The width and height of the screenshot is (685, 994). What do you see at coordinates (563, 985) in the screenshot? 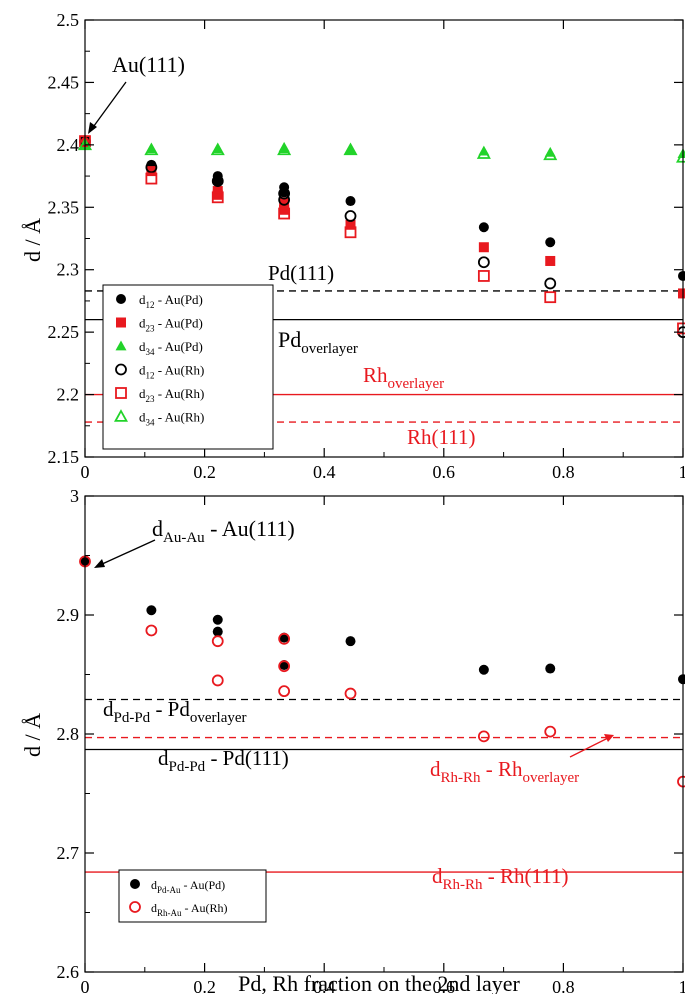
I see `x-tick-label-1-4: 0.8` at bounding box center [563, 985].